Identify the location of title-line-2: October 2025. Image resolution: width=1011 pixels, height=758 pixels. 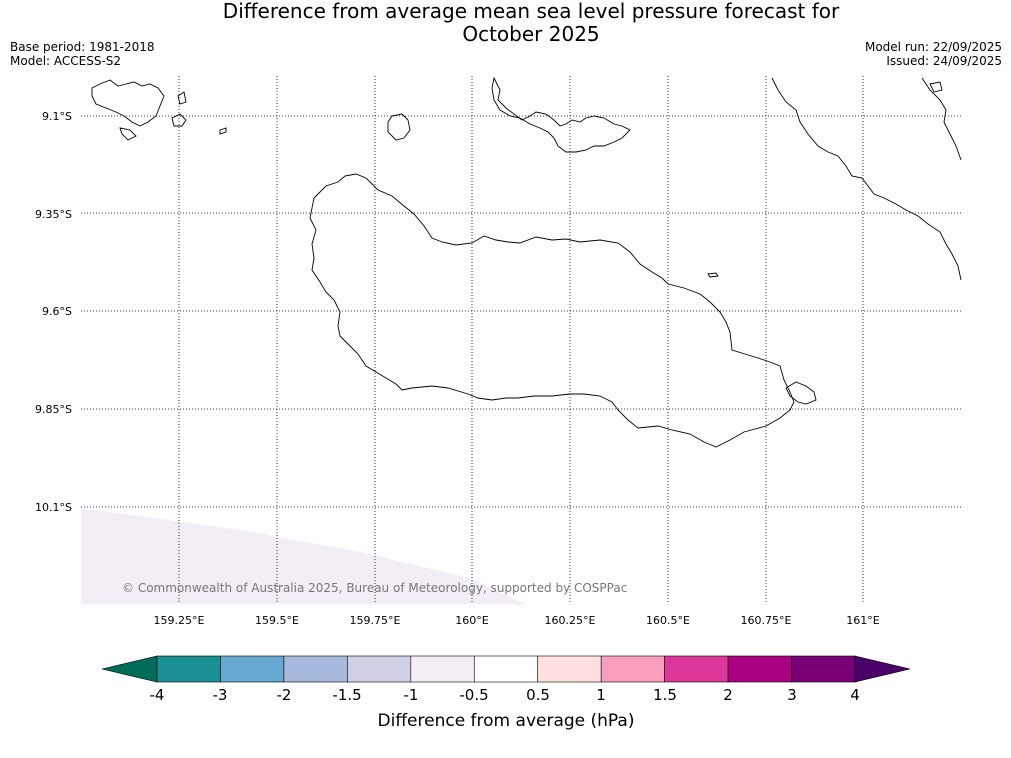
(531, 34).